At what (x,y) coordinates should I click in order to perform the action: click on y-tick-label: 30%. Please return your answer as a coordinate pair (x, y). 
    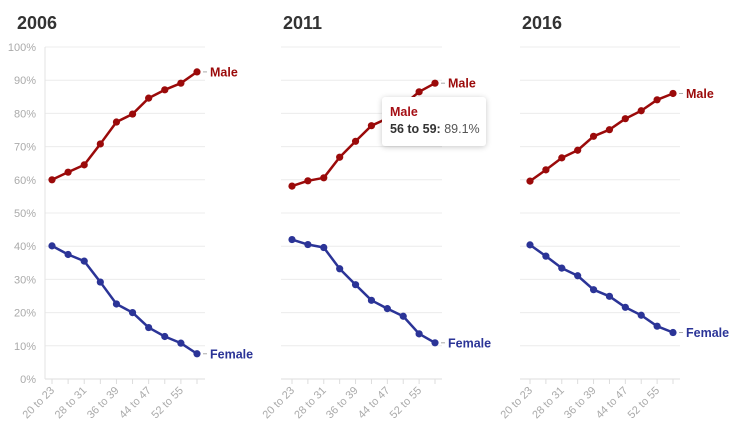
    Looking at the image, I should click on (25, 280).